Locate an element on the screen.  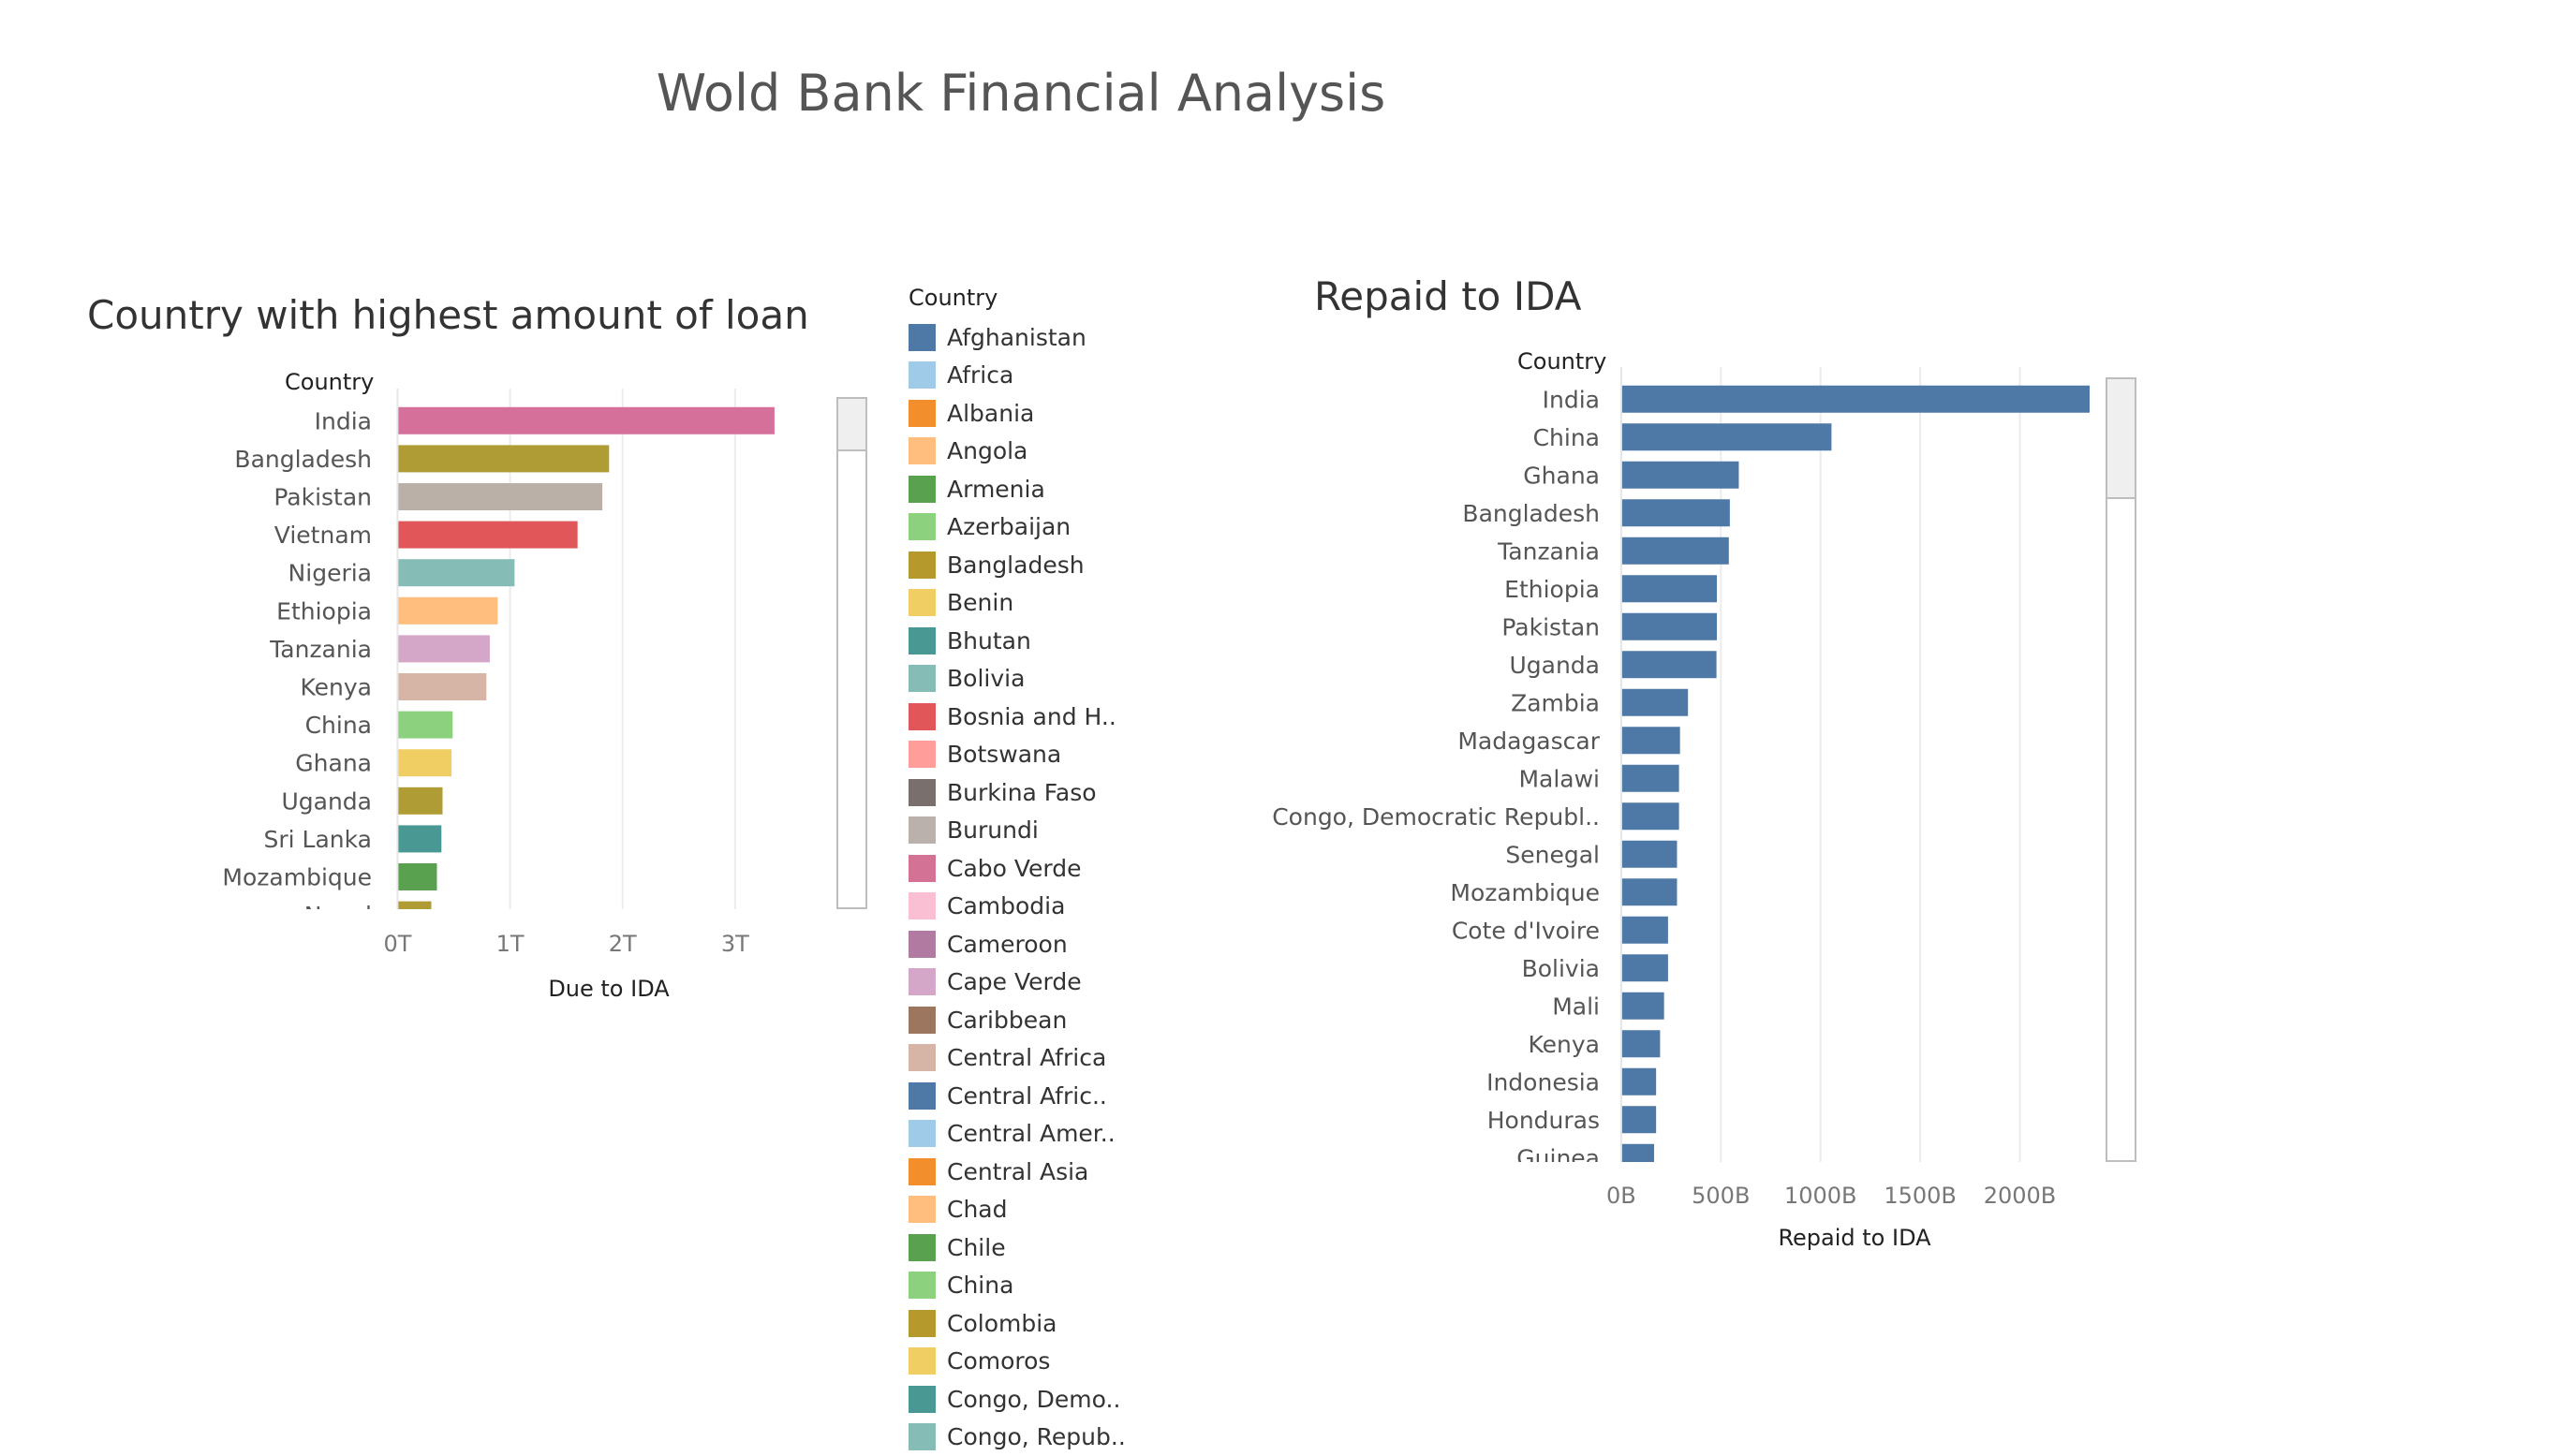
category-label: China is located at coordinates (1566, 437).